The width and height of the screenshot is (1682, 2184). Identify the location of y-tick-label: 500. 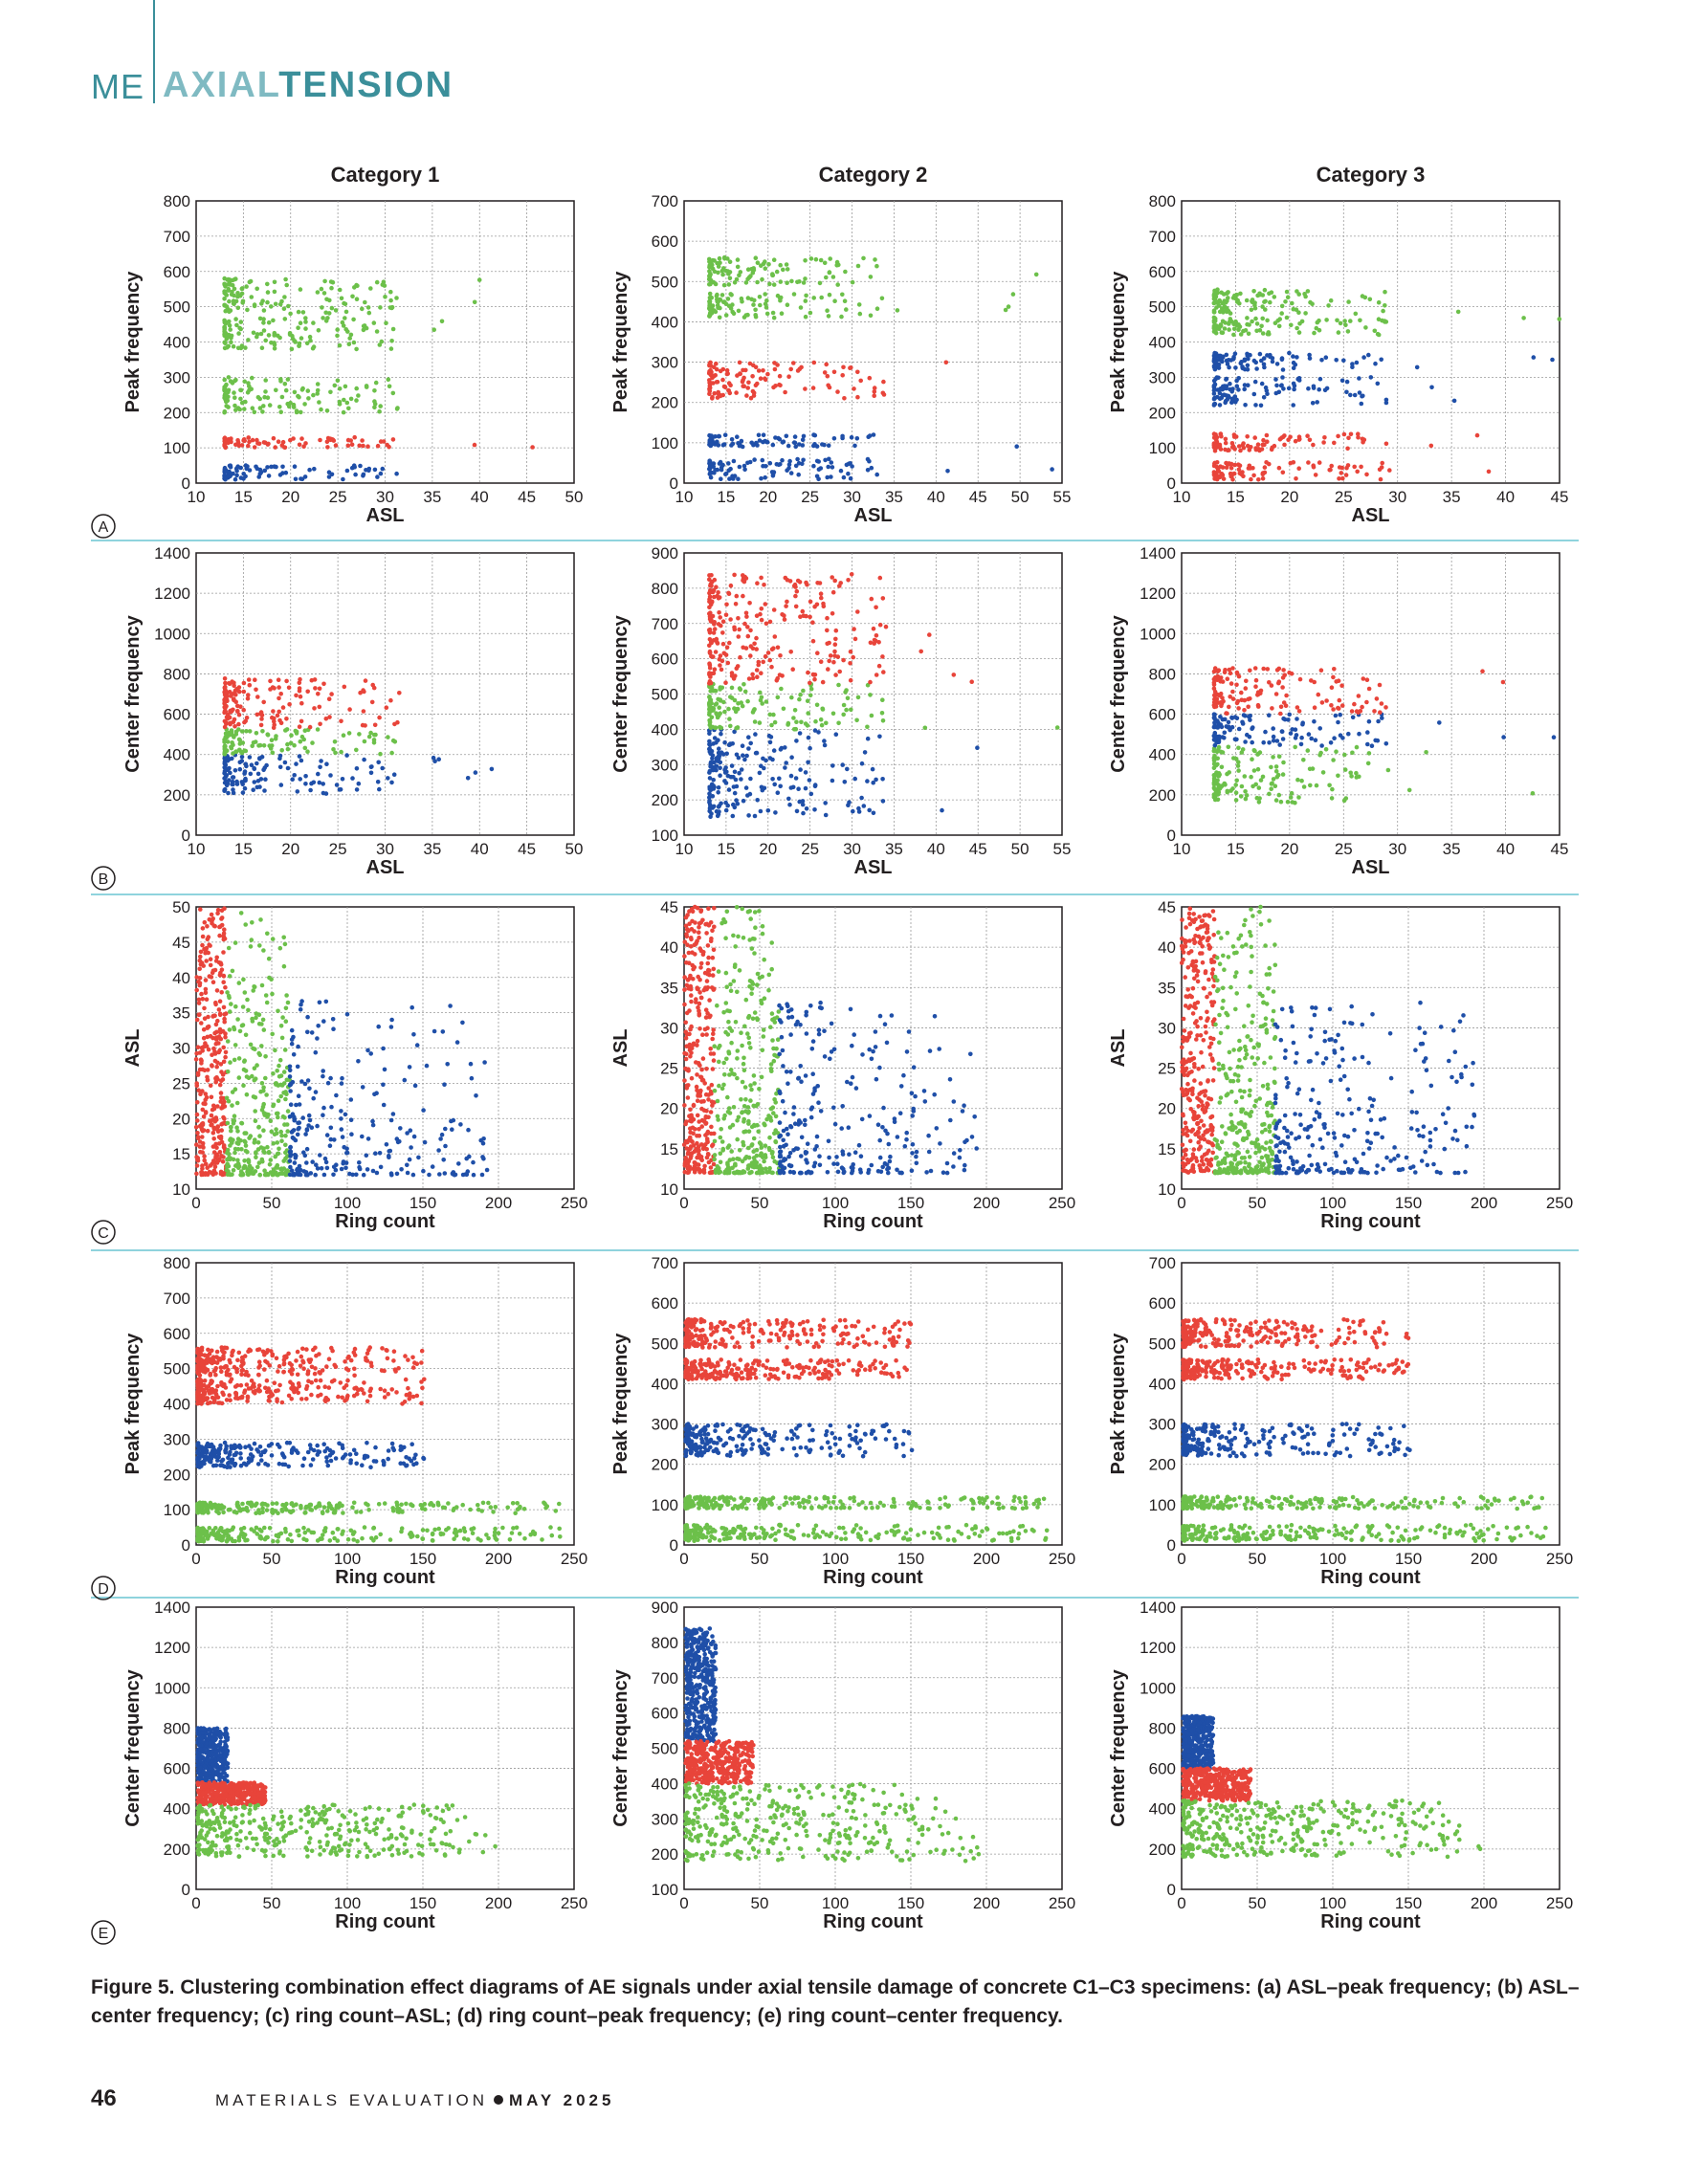
(665, 282).